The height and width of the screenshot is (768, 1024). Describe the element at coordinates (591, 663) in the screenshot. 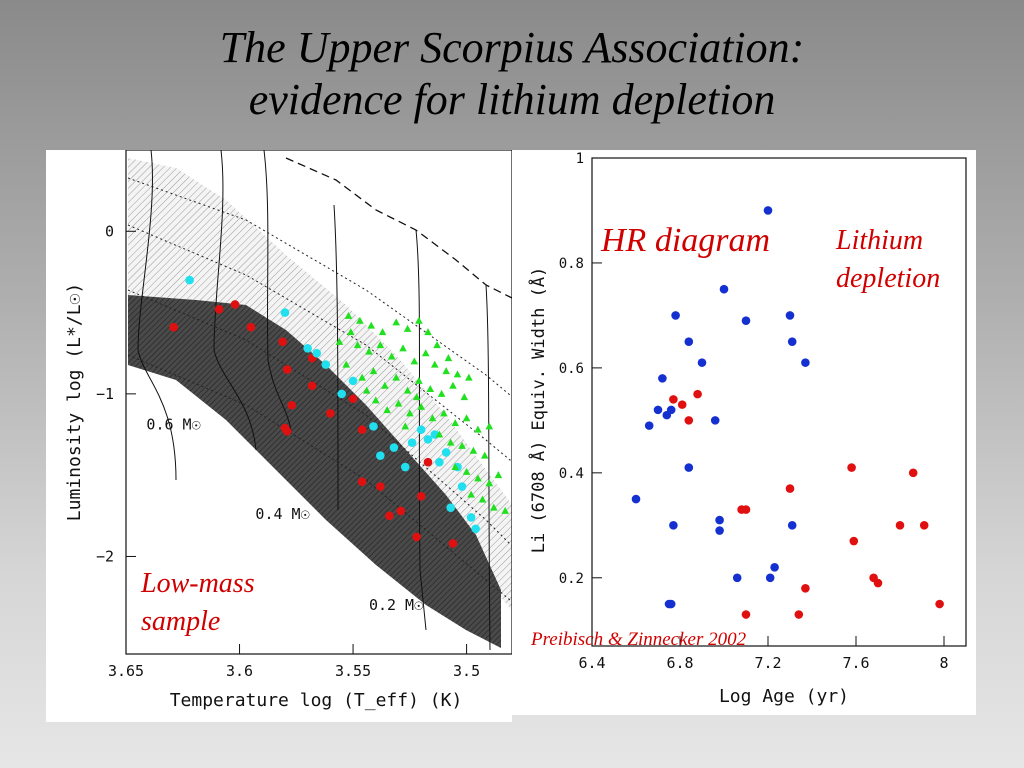

I see `li-x-tick-label: 6.4` at that location.